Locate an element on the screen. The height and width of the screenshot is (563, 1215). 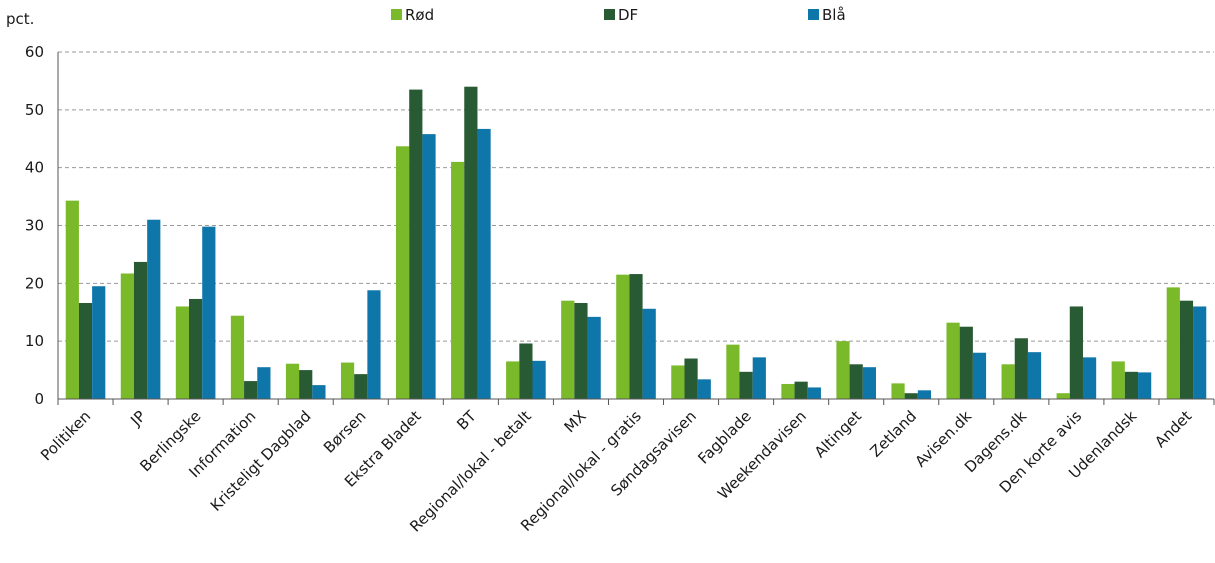
y-tick-label: 40 is located at coordinates (34, 168).